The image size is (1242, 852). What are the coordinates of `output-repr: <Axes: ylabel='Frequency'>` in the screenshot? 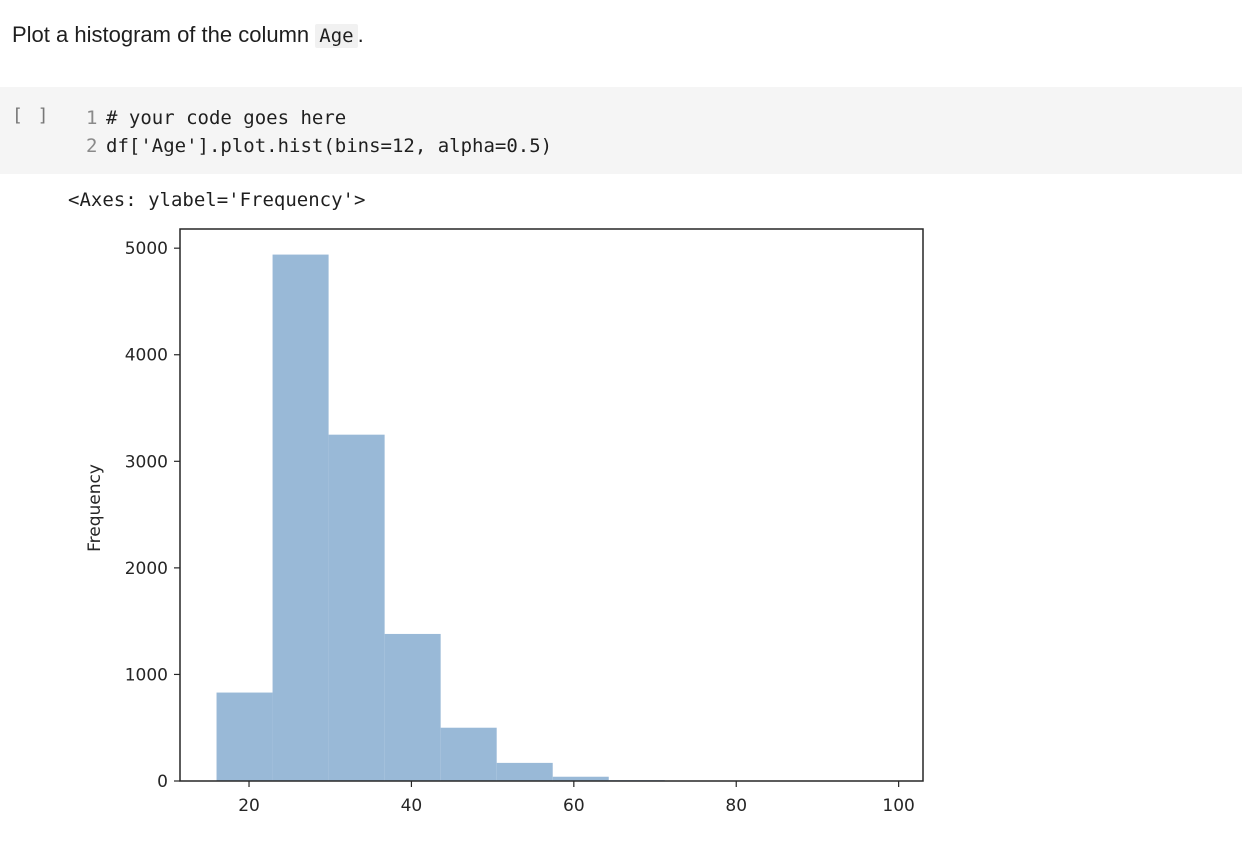 It's located at (217, 200).